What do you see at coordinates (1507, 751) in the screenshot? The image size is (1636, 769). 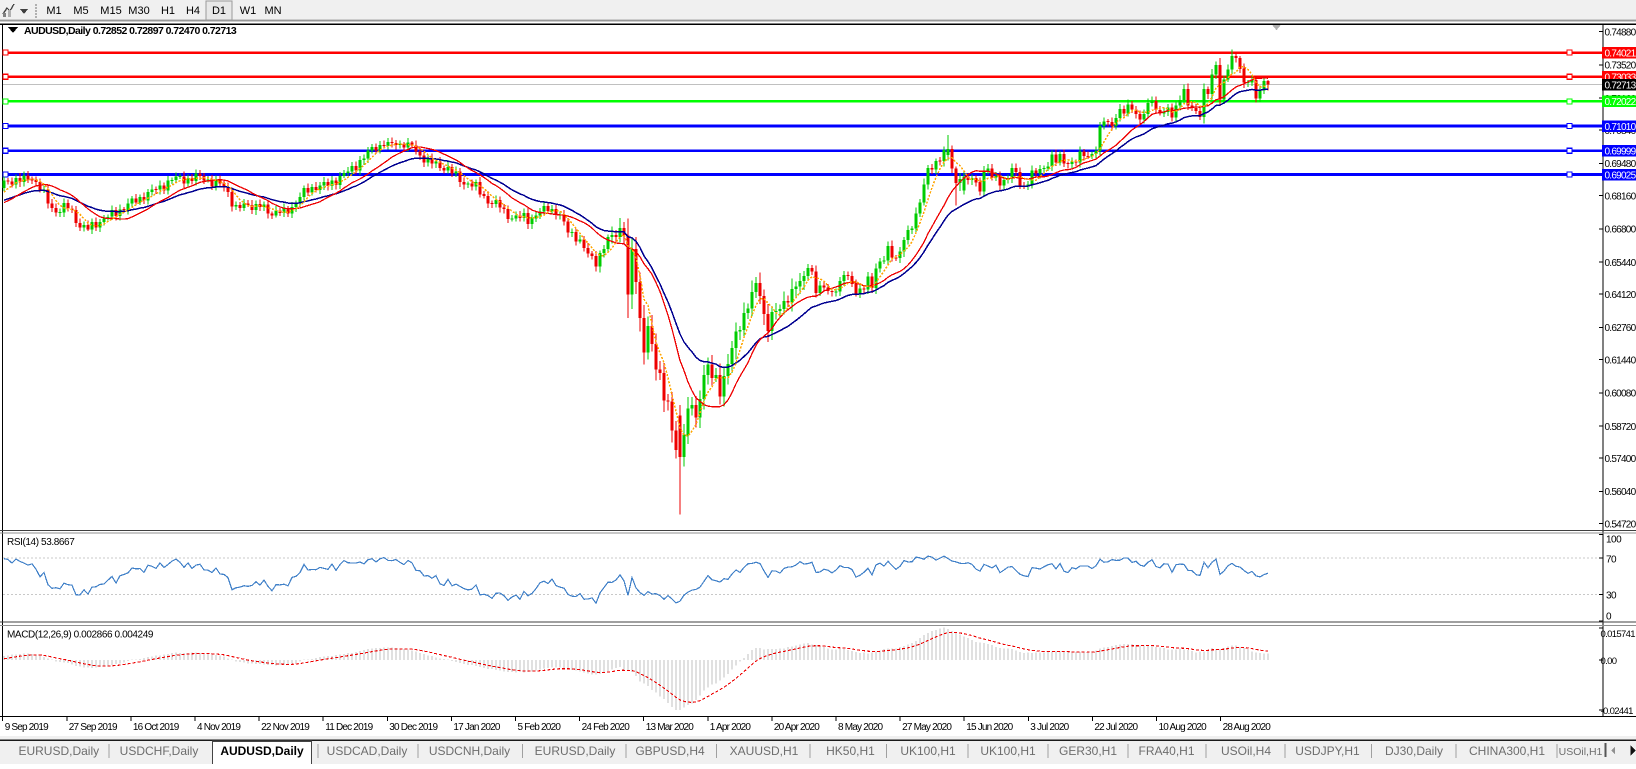 I see `svg-text: CHINA300,H1` at bounding box center [1507, 751].